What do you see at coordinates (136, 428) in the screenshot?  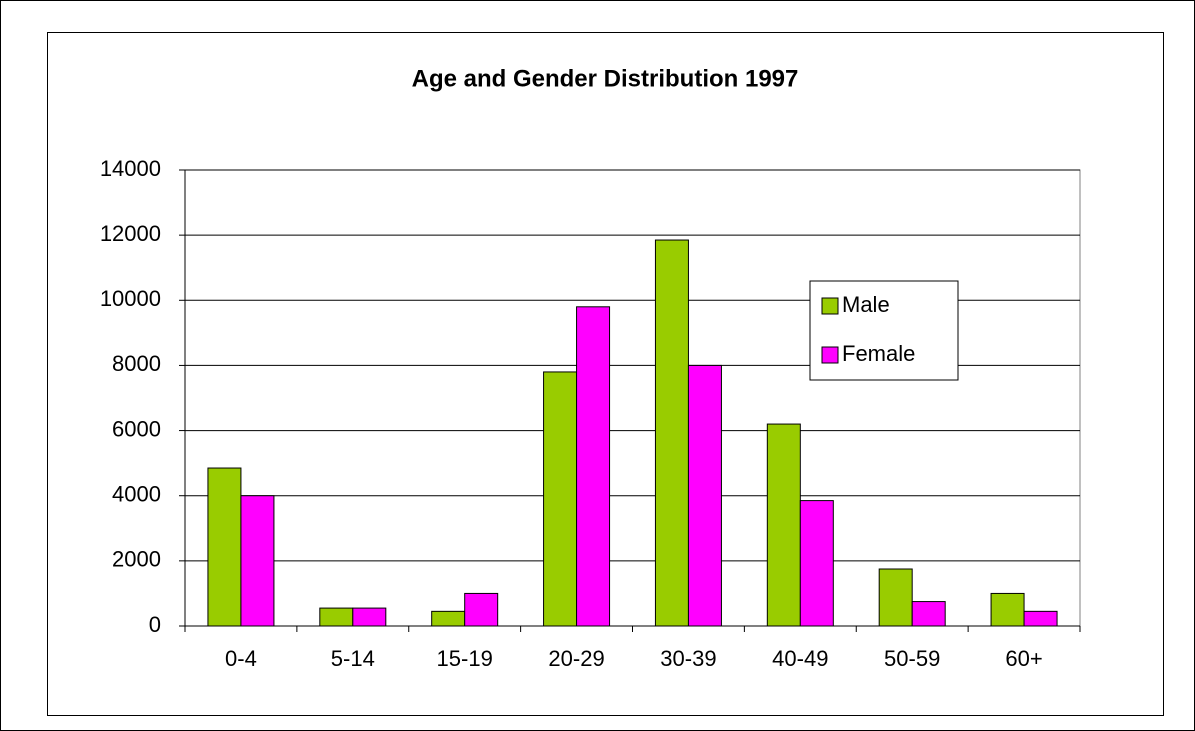 I see `y-tick-label: 6000` at bounding box center [136, 428].